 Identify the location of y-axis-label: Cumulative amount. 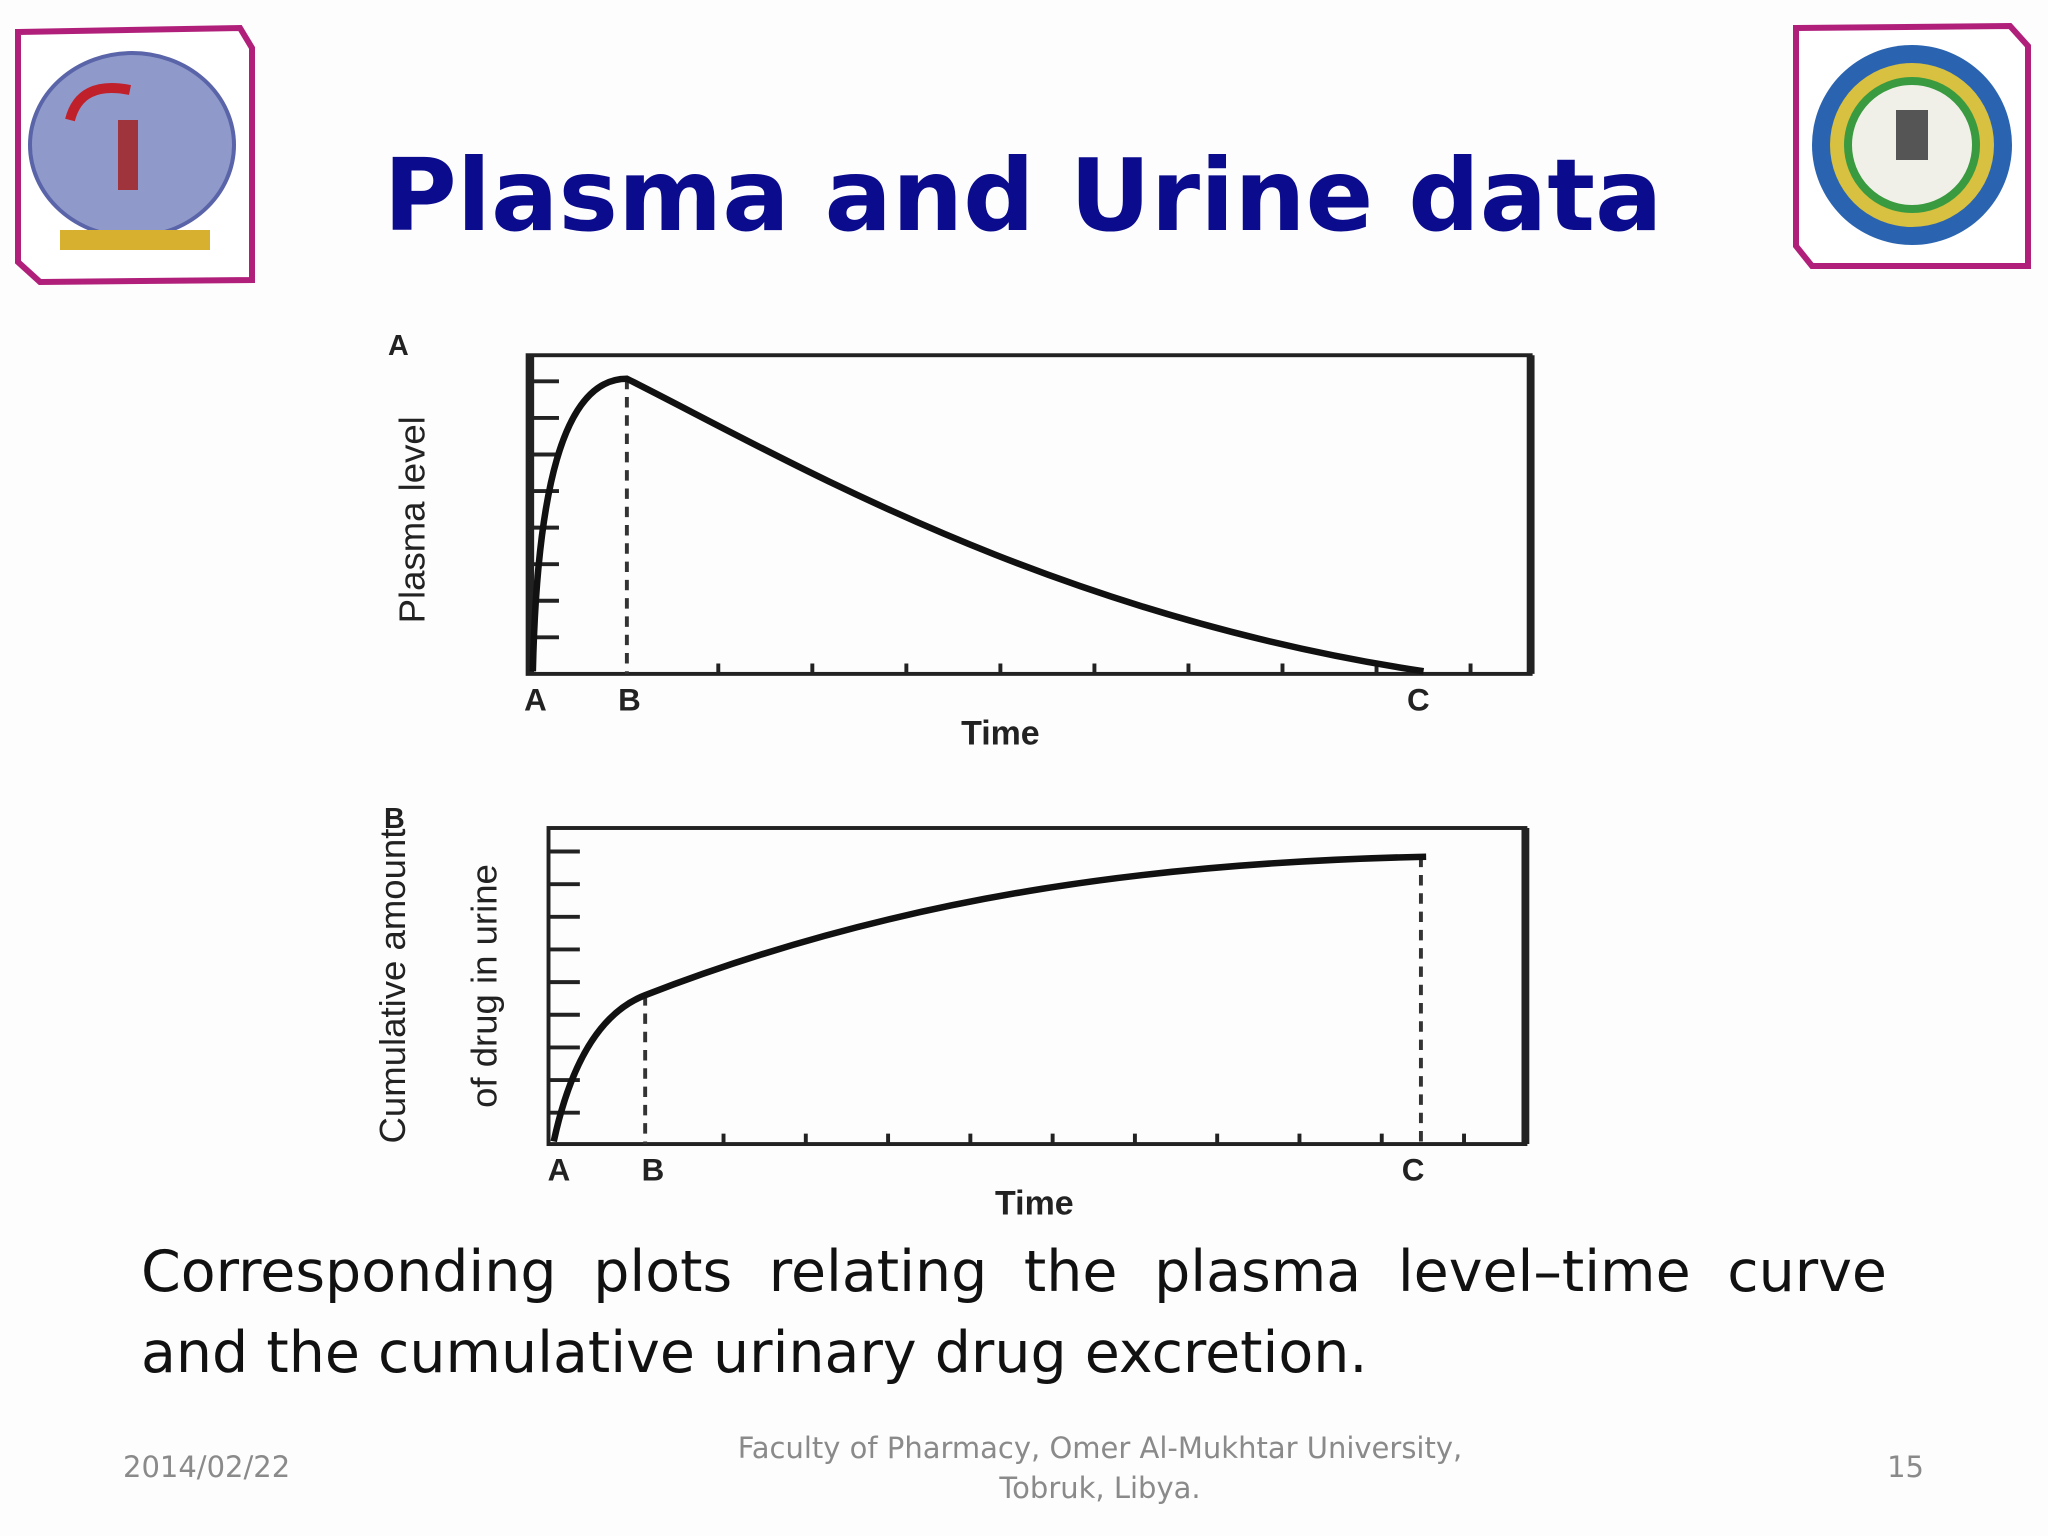
(392, 986).